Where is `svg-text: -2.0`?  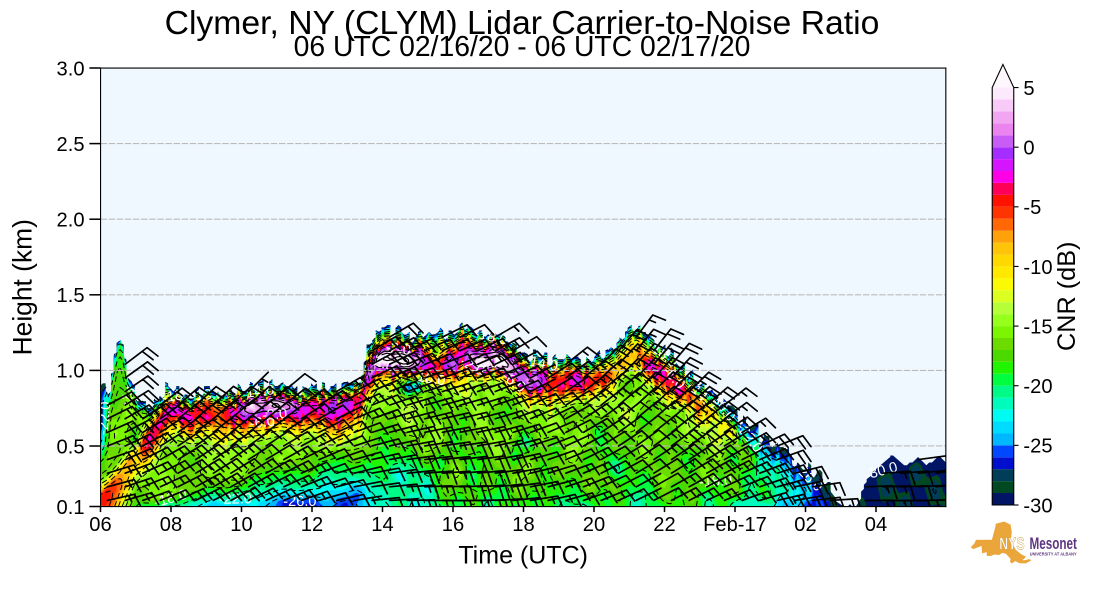 svg-text: -2.0 is located at coordinates (274, 415).